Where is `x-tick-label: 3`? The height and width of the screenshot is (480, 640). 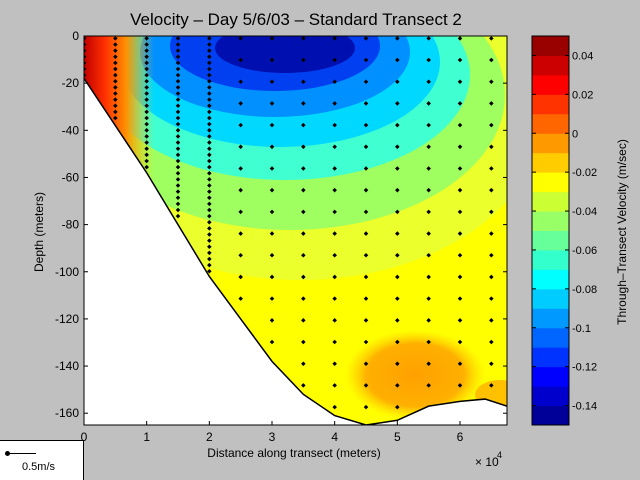 x-tick-label: 3 is located at coordinates (272, 437).